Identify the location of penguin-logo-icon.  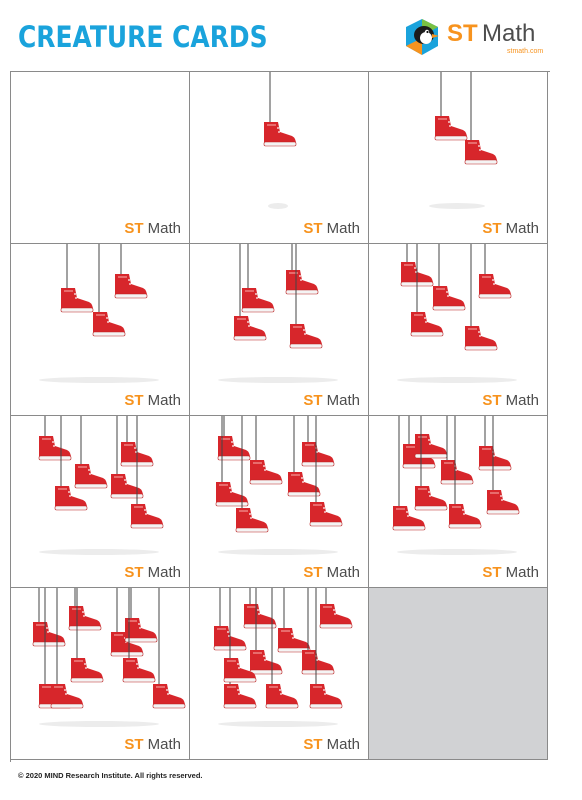
(422, 37).